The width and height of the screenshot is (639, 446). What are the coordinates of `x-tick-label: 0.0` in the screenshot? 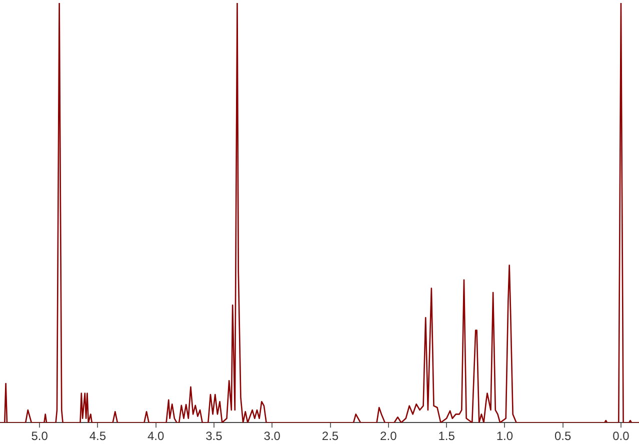 It's located at (621, 436).